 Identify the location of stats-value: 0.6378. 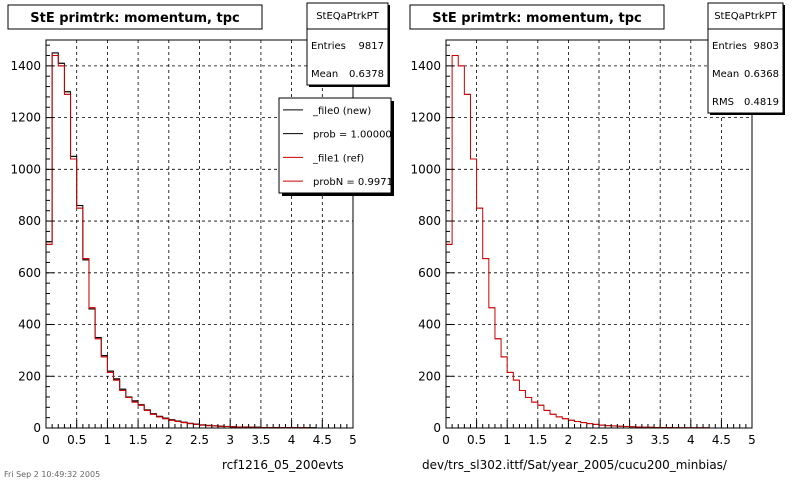
(366, 74).